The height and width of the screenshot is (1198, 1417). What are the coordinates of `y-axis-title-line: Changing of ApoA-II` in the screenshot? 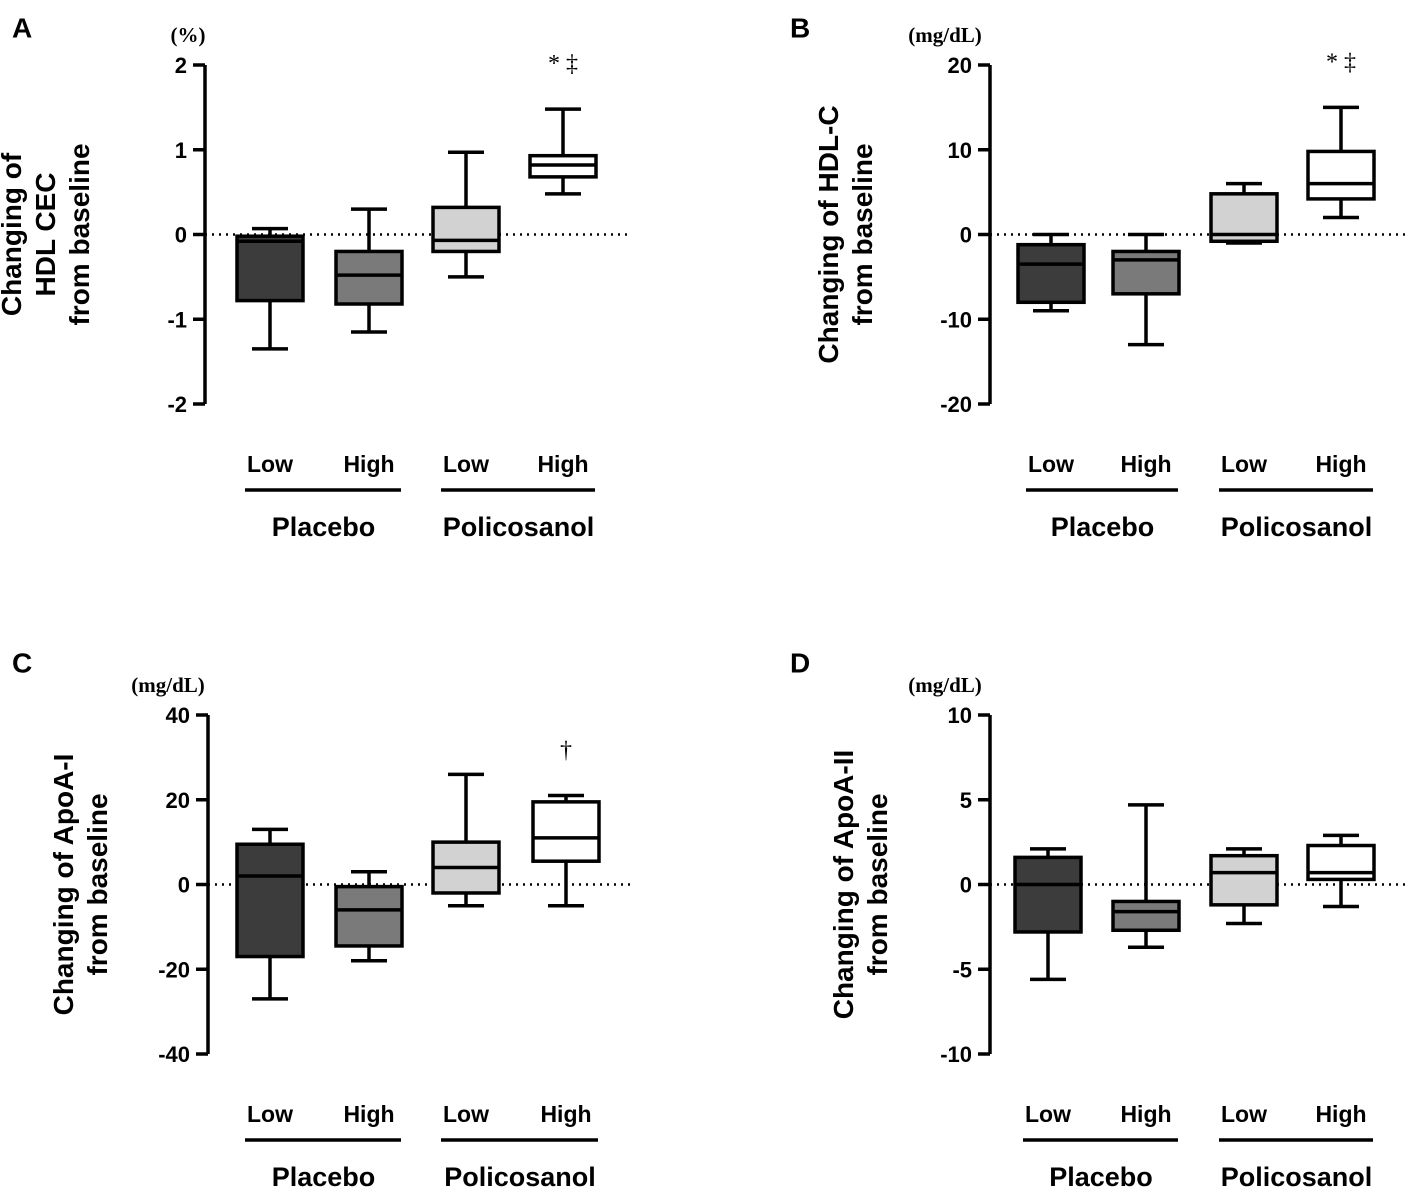 It's located at (843, 885).